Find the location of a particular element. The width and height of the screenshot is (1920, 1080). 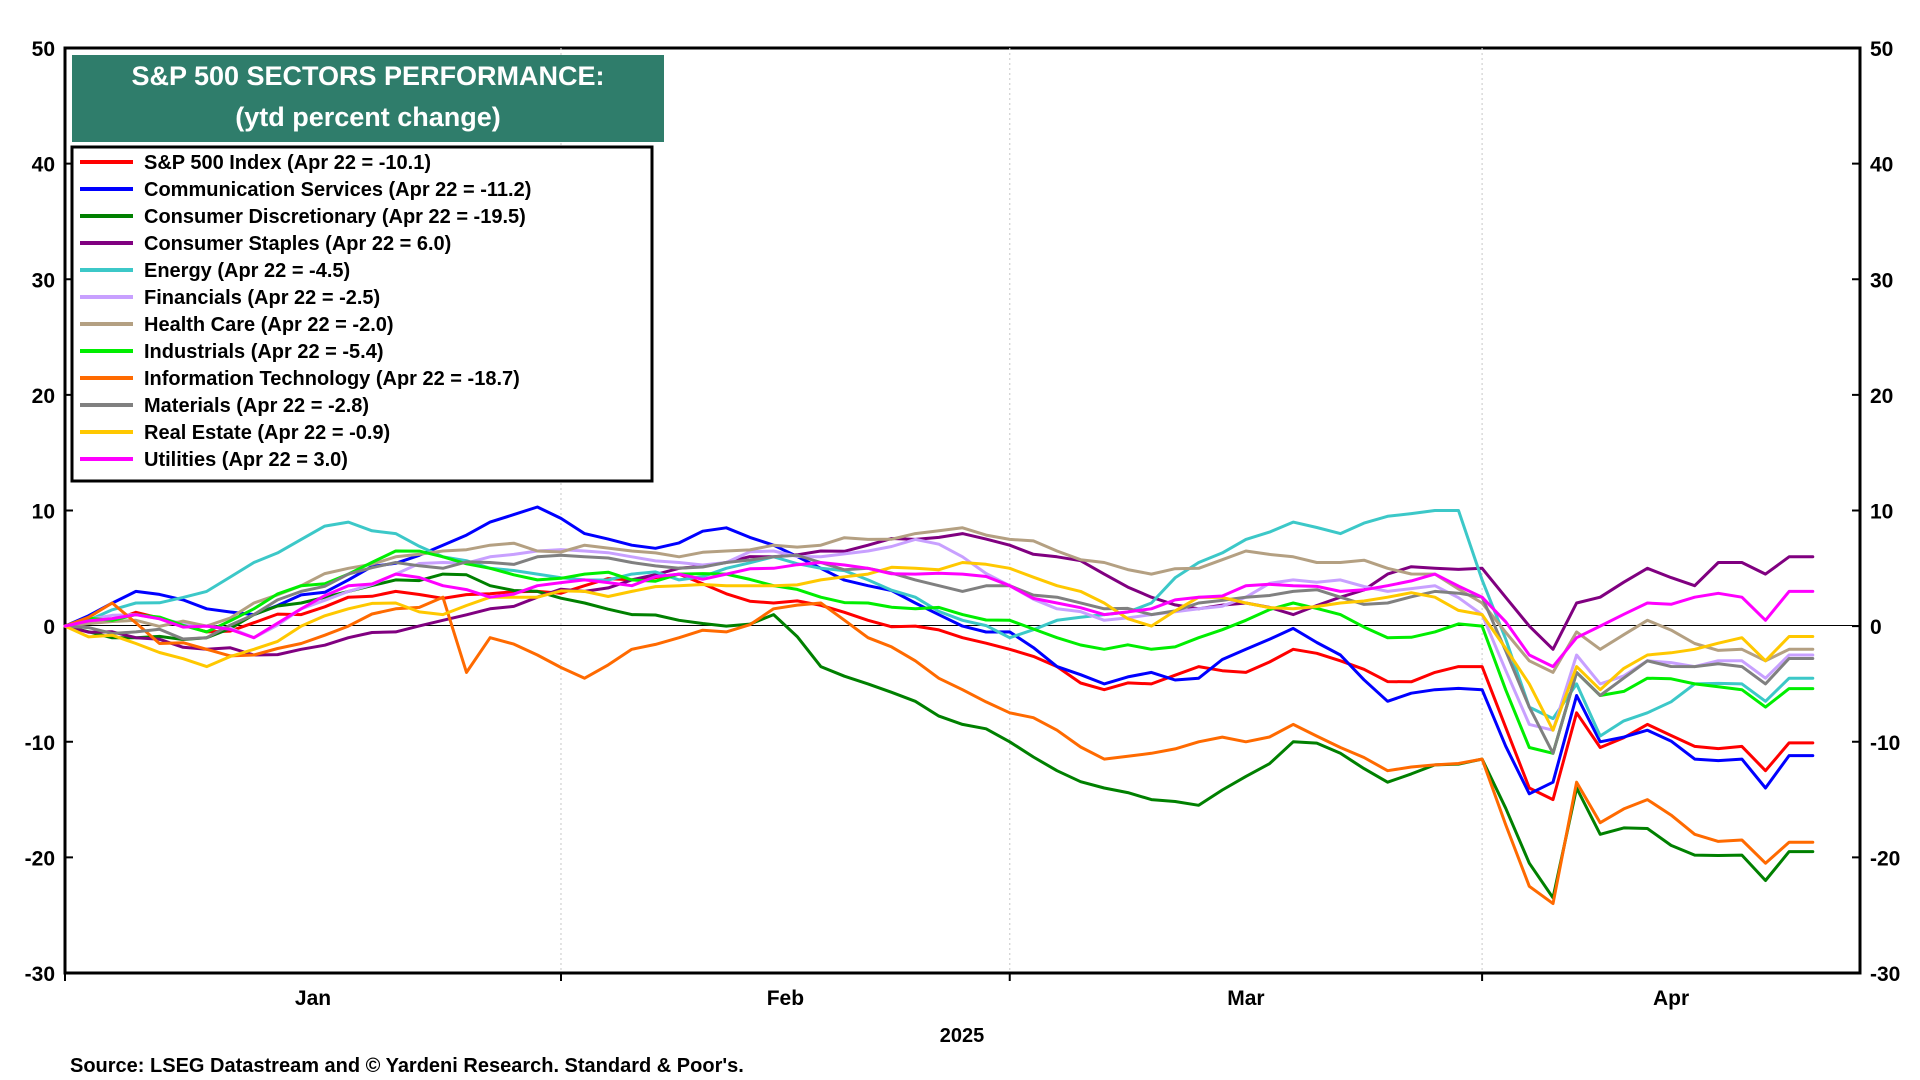

y-tick-label-right: -20 is located at coordinates (1885, 858).